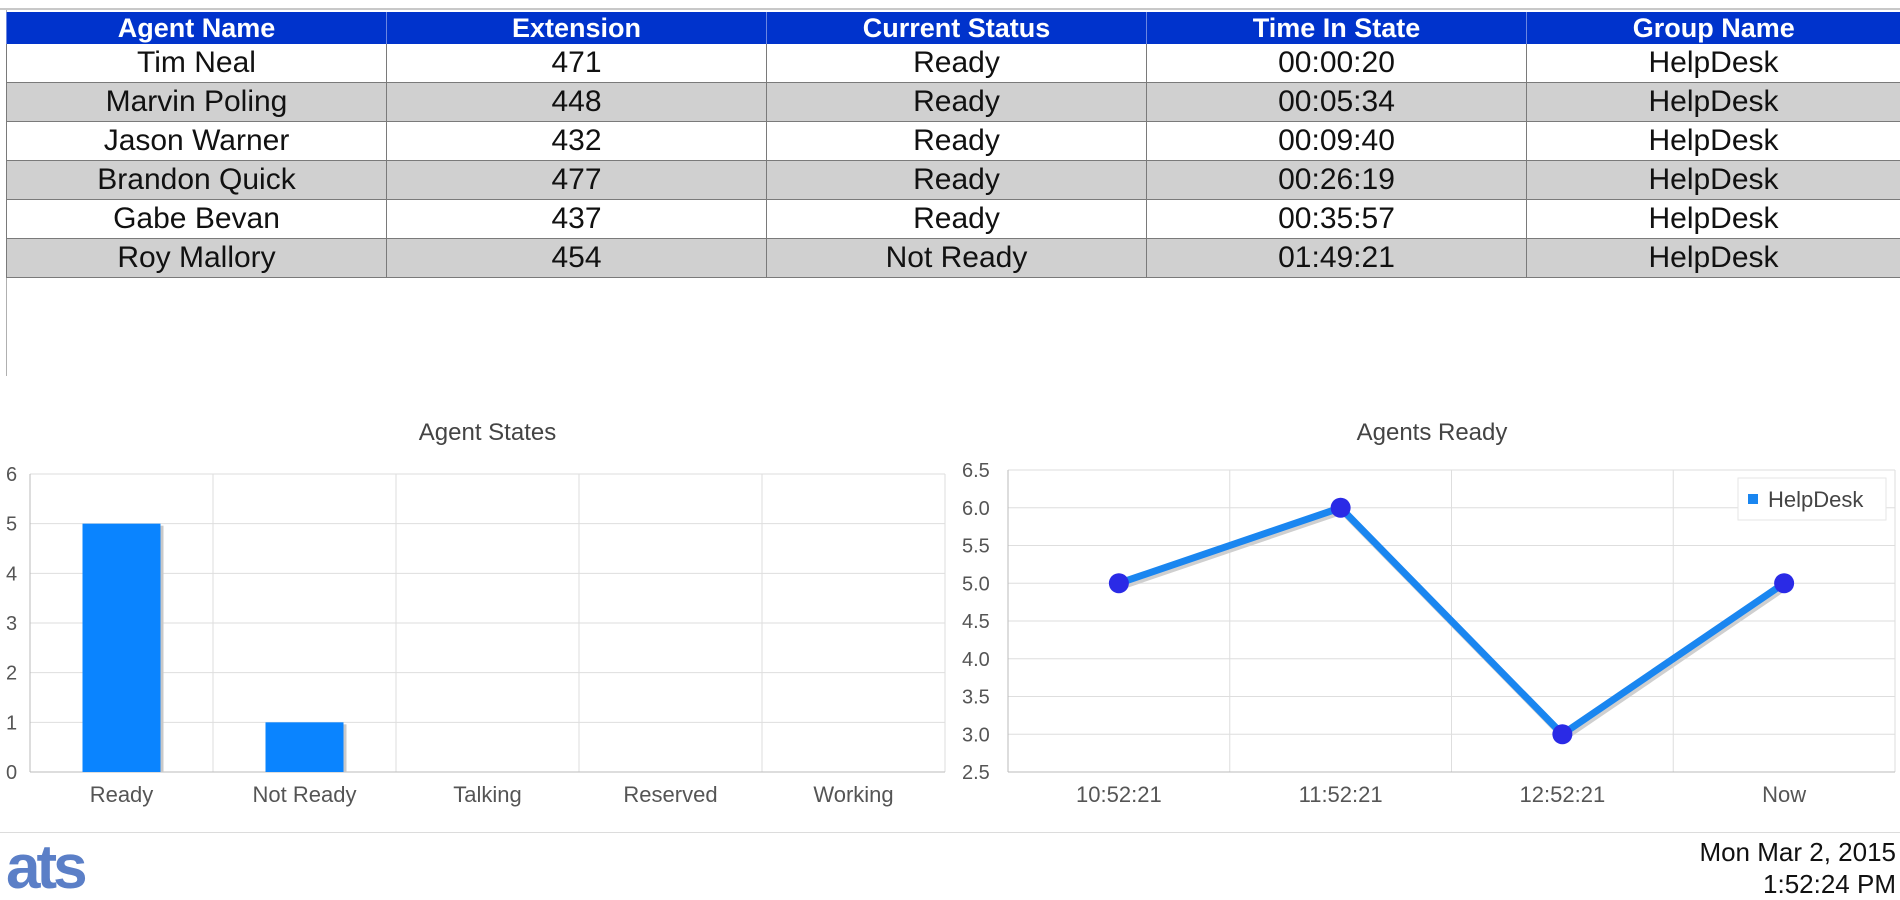 The width and height of the screenshot is (1900, 900). I want to click on legend-box, so click(1812, 499).